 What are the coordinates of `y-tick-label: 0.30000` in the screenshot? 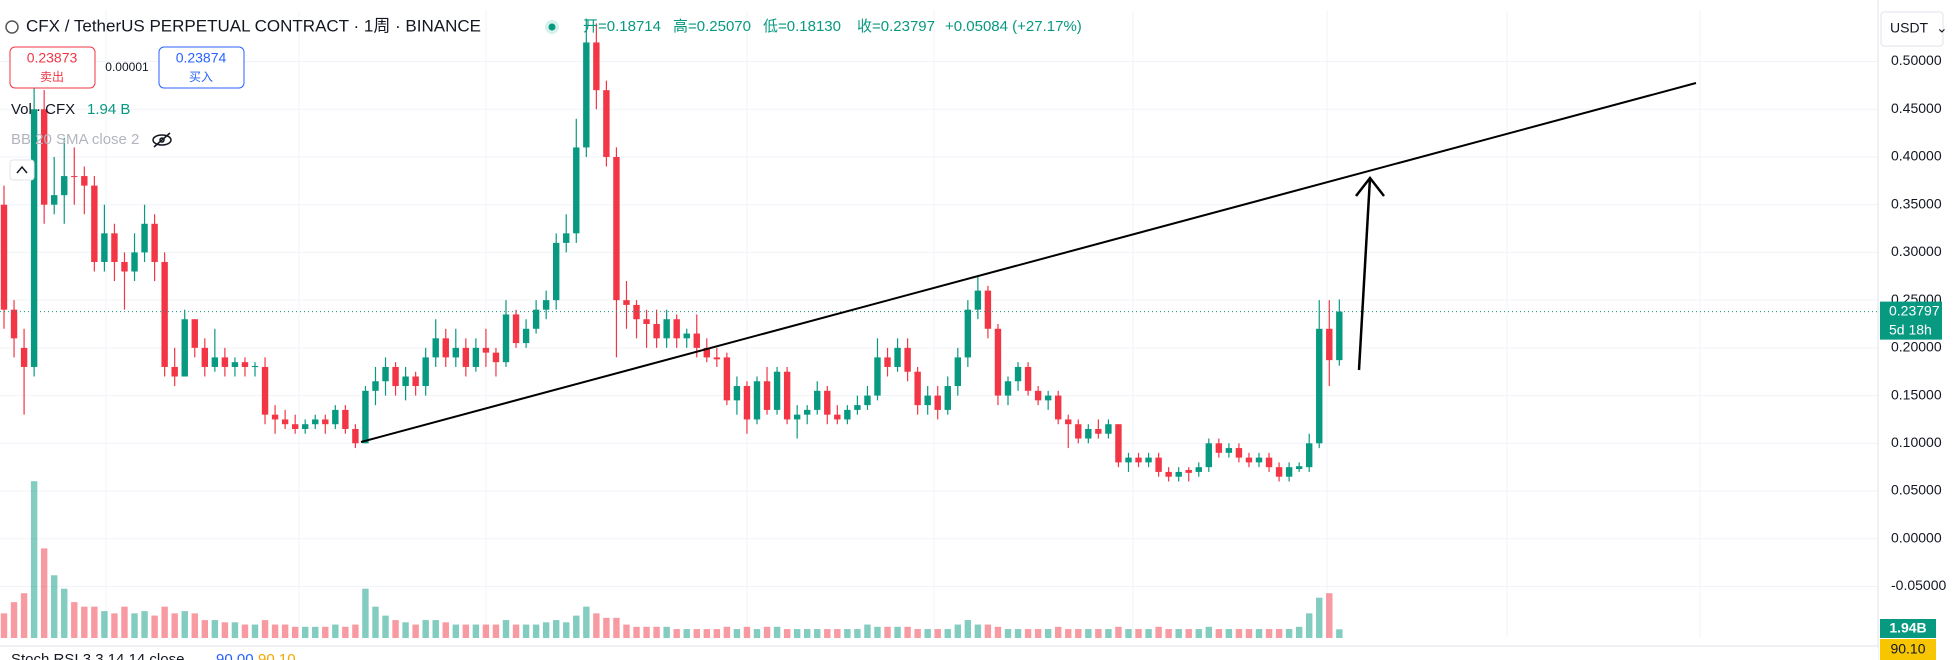 It's located at (1916, 251).